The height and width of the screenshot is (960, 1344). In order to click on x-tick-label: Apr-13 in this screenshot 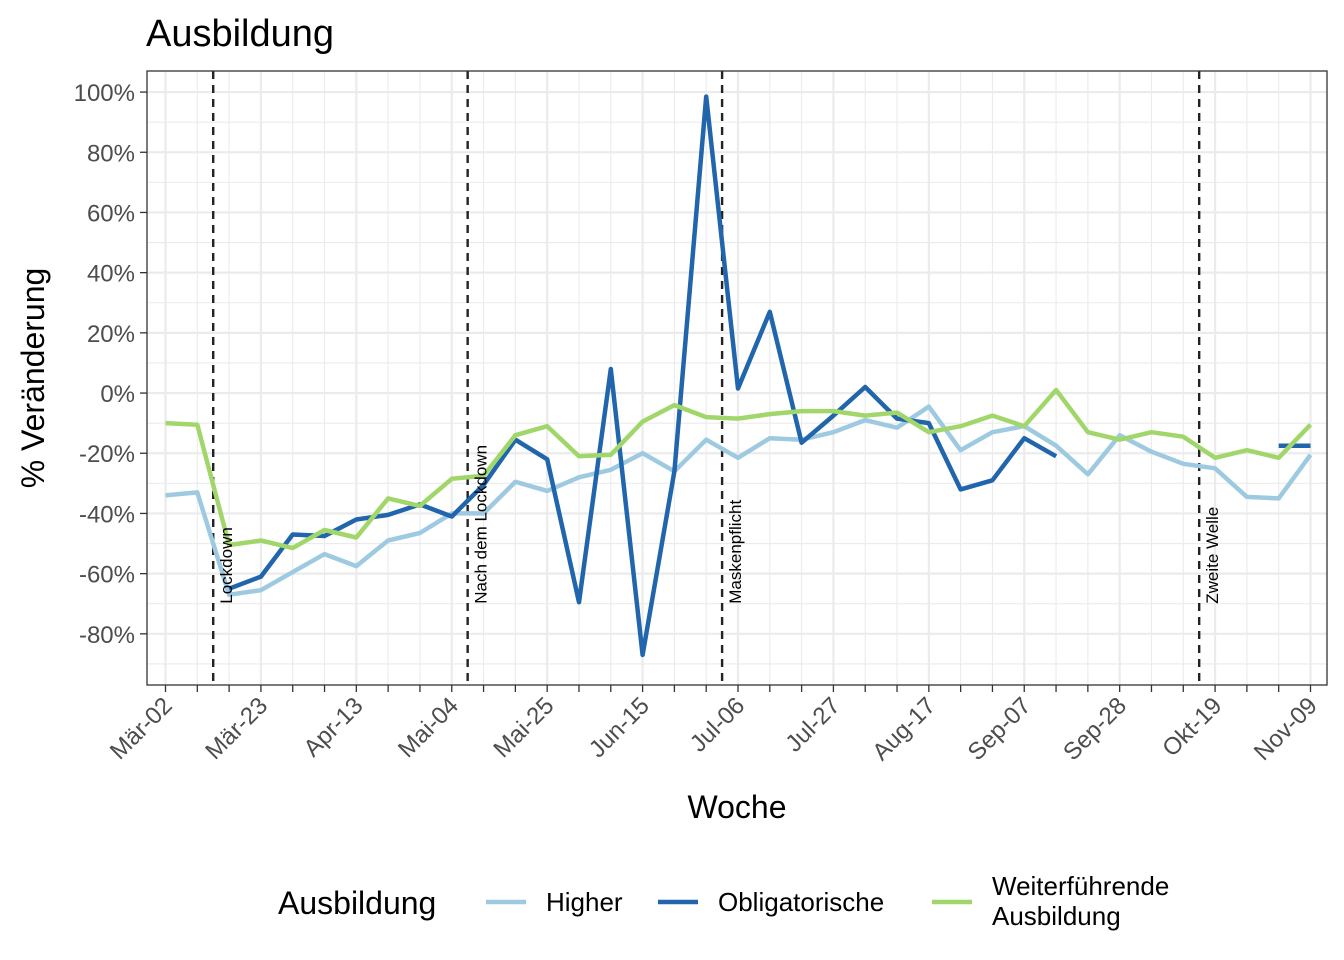, I will do `click(334, 727)`.